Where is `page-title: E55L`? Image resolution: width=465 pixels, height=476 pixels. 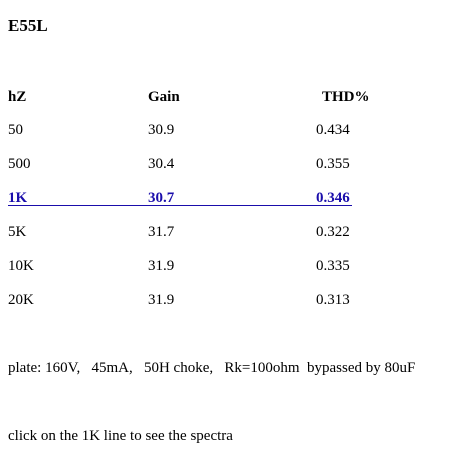
page-title: E55L is located at coordinates (28, 25).